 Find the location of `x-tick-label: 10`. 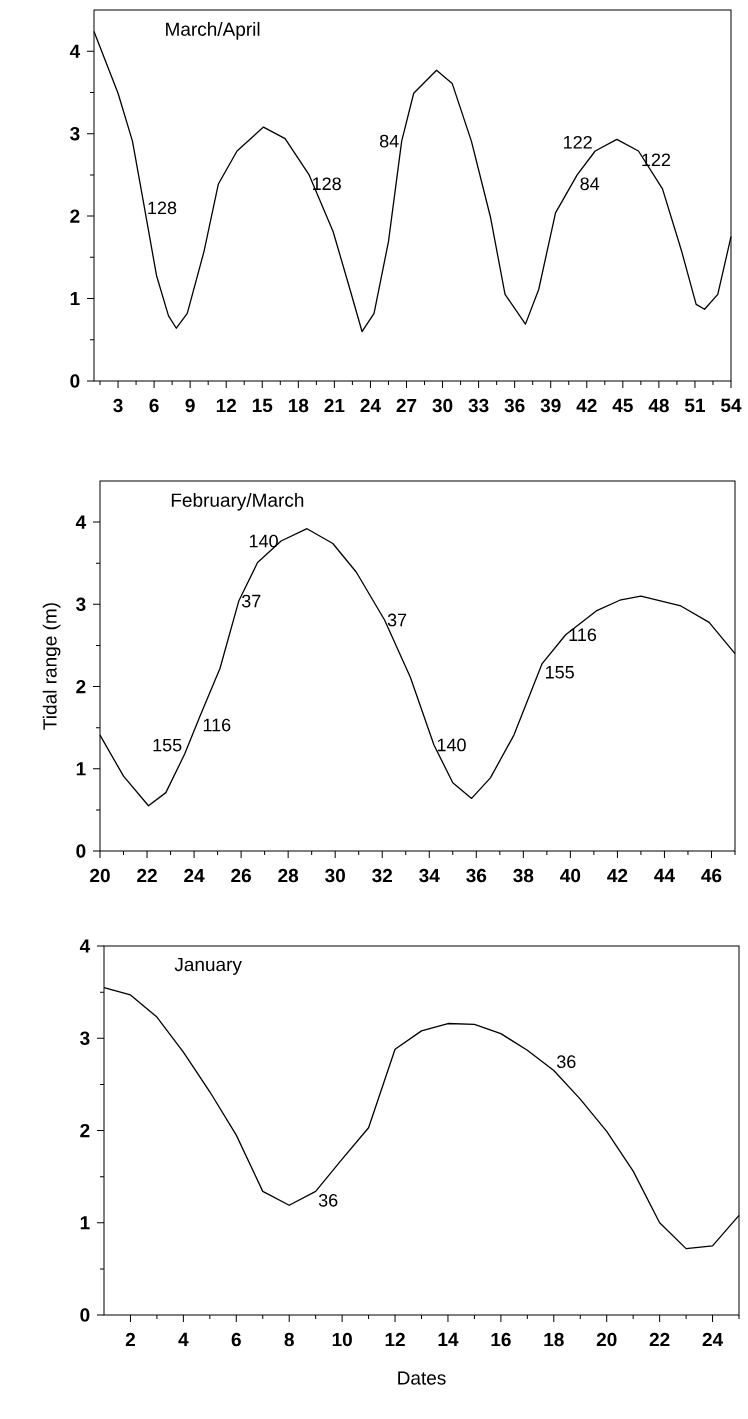

x-tick-label: 10 is located at coordinates (342, 1339).